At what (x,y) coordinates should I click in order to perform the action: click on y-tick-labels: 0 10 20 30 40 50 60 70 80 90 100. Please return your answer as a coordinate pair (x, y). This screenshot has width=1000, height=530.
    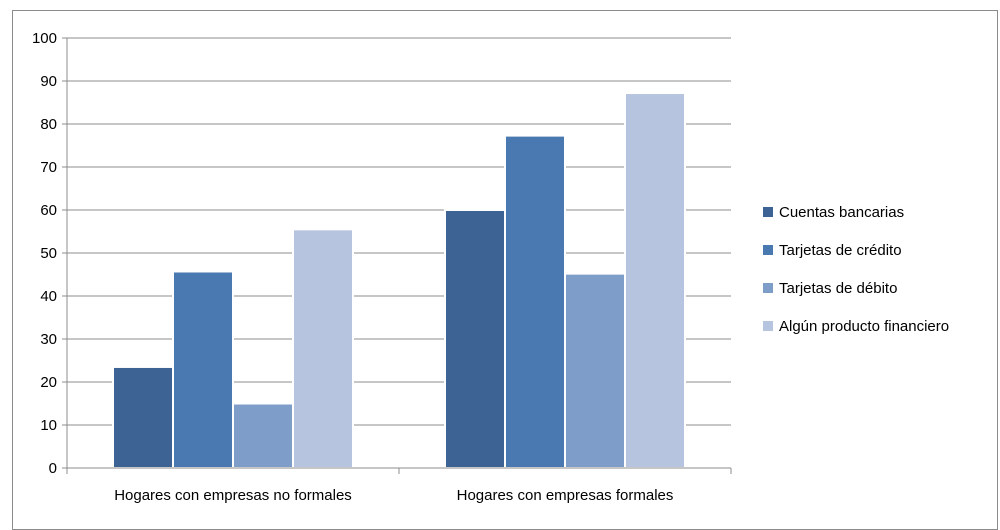
    Looking at the image, I should click on (49, 253).